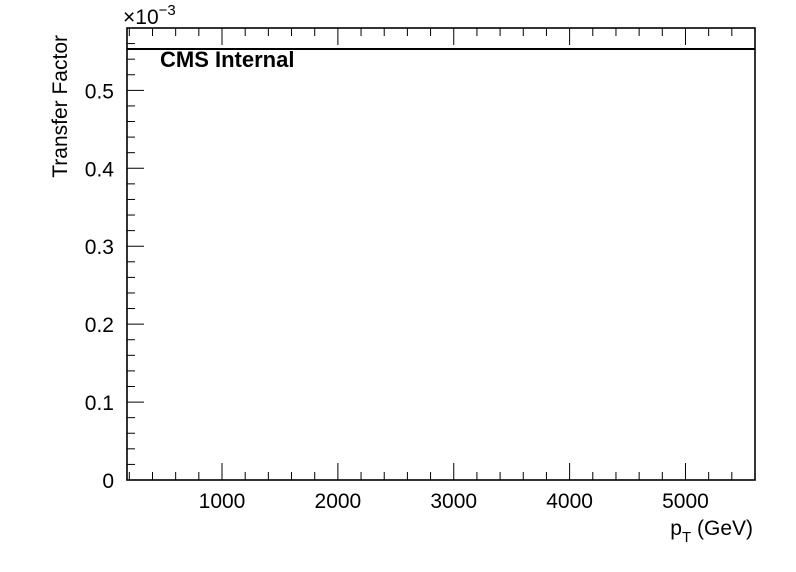 This screenshot has height=572, width=796. Describe the element at coordinates (227, 59) in the screenshot. I see `cms-annotation: CMS Internal` at that location.